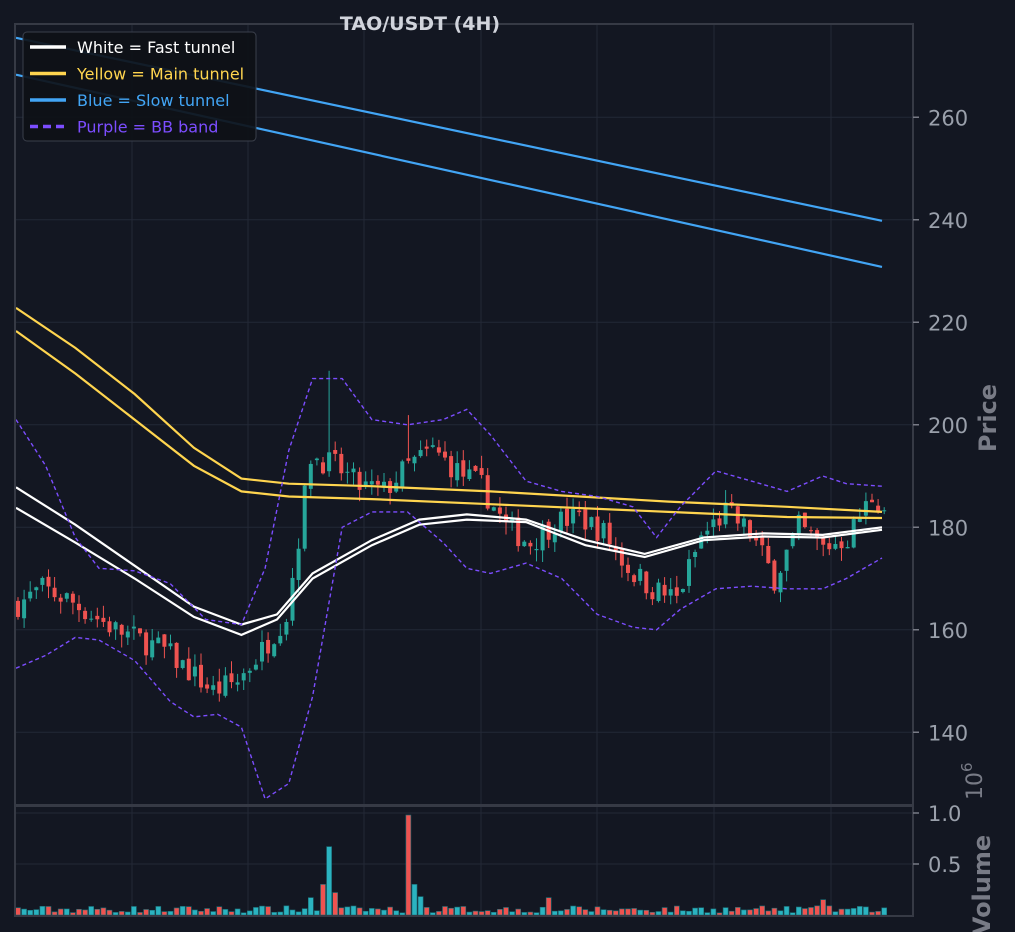 Image resolution: width=1015 pixels, height=932 pixels. What do you see at coordinates (944, 814) in the screenshot?
I see `volume-tick-label: 1.0` at bounding box center [944, 814].